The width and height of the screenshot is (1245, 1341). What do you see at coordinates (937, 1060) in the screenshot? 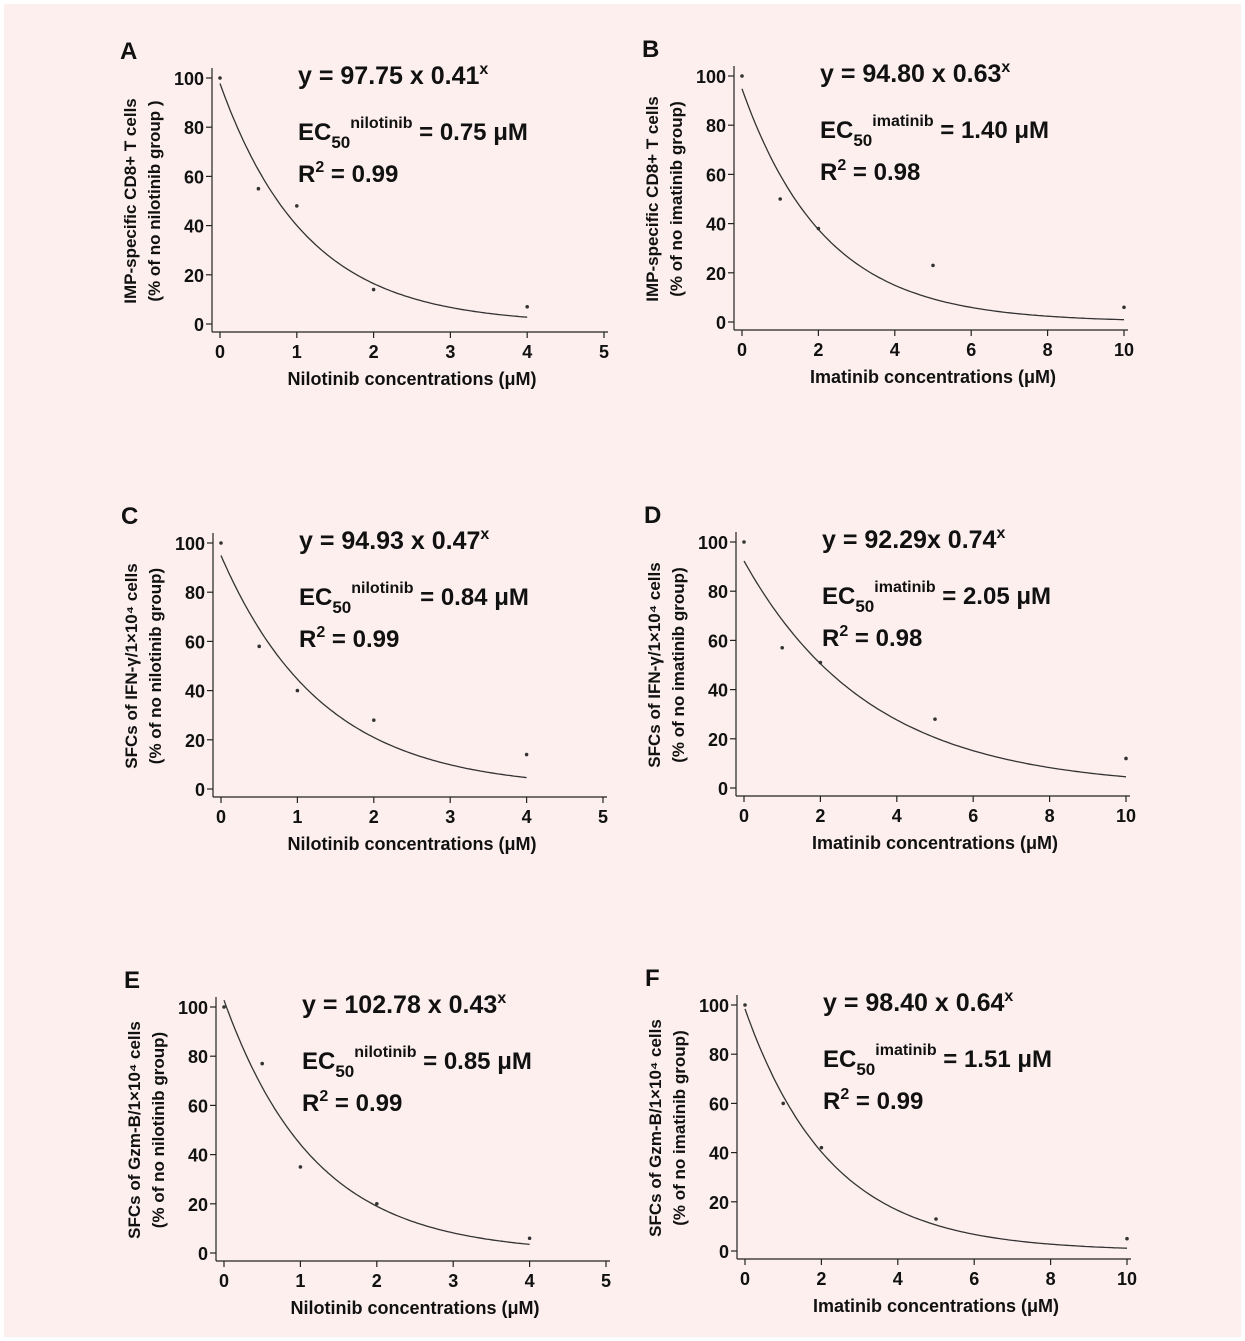
I see `ec50-text: EC50imatinib = 1.51 μM` at bounding box center [937, 1060].